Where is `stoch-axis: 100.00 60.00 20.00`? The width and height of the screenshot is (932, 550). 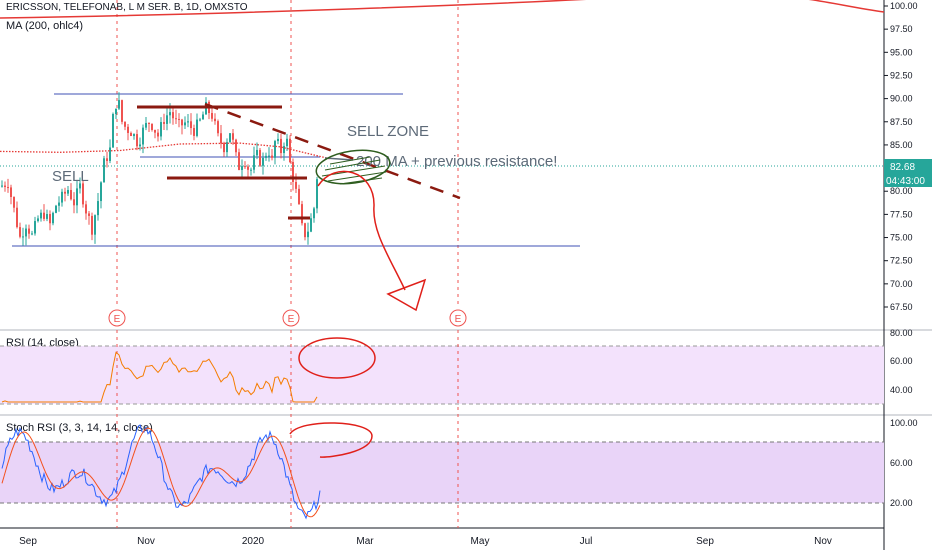
stoch-axis: 100.00 60.00 20.00 is located at coordinates (904, 463).